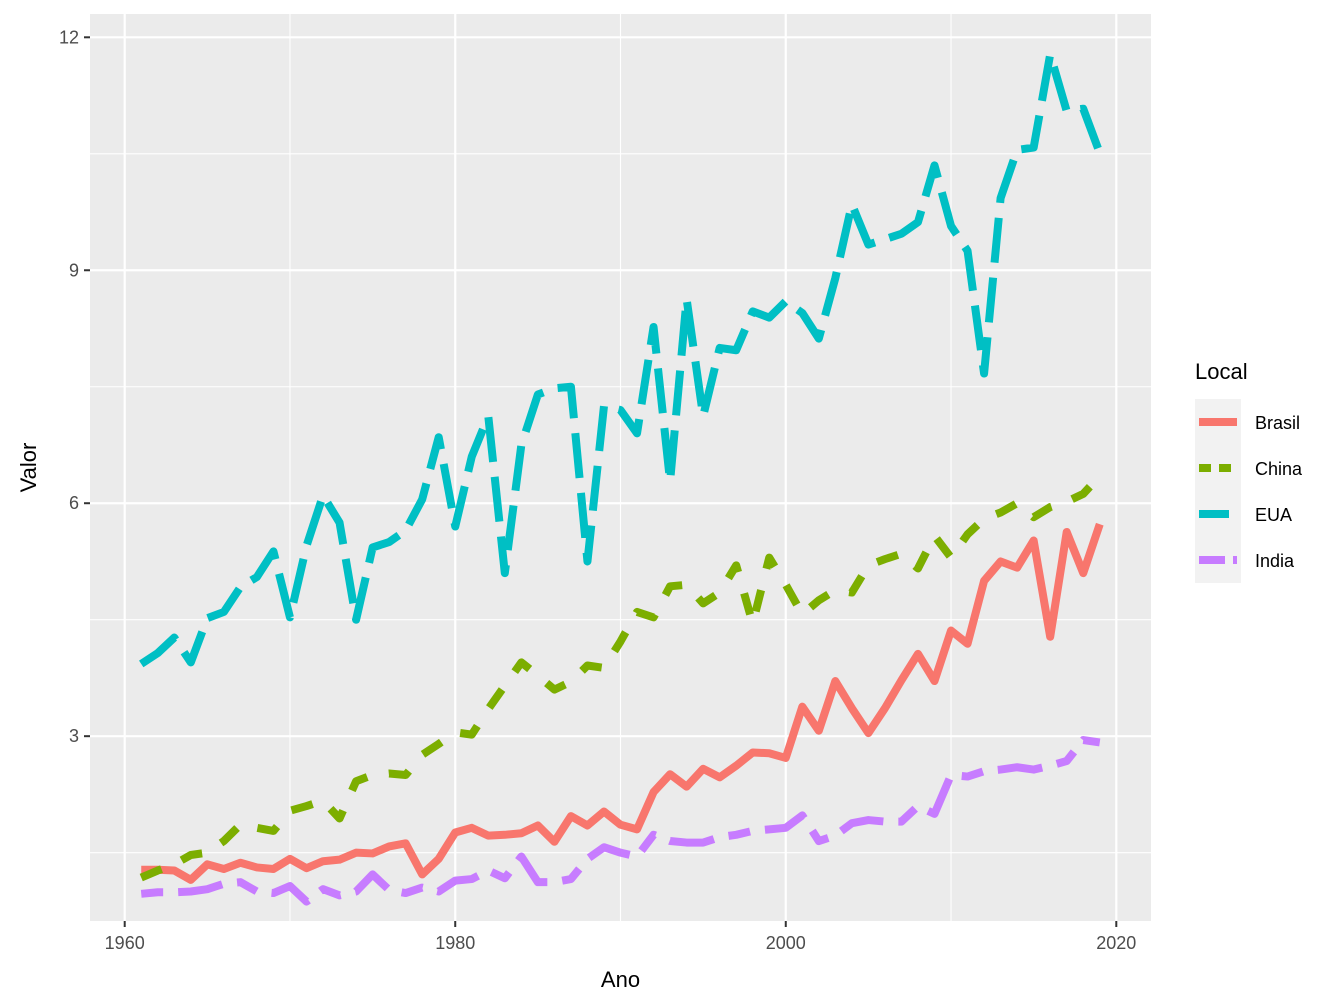 The image size is (1344, 1008). Describe the element at coordinates (1221, 371) in the screenshot. I see `legend-title: Local` at that location.